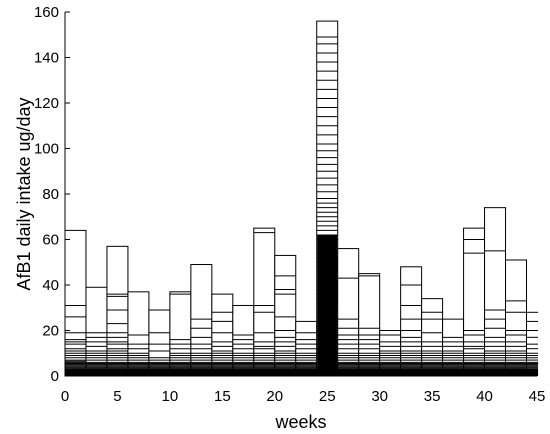  Describe the element at coordinates (50, 285) in the screenshot. I see `y-tick-label: 40` at that location.